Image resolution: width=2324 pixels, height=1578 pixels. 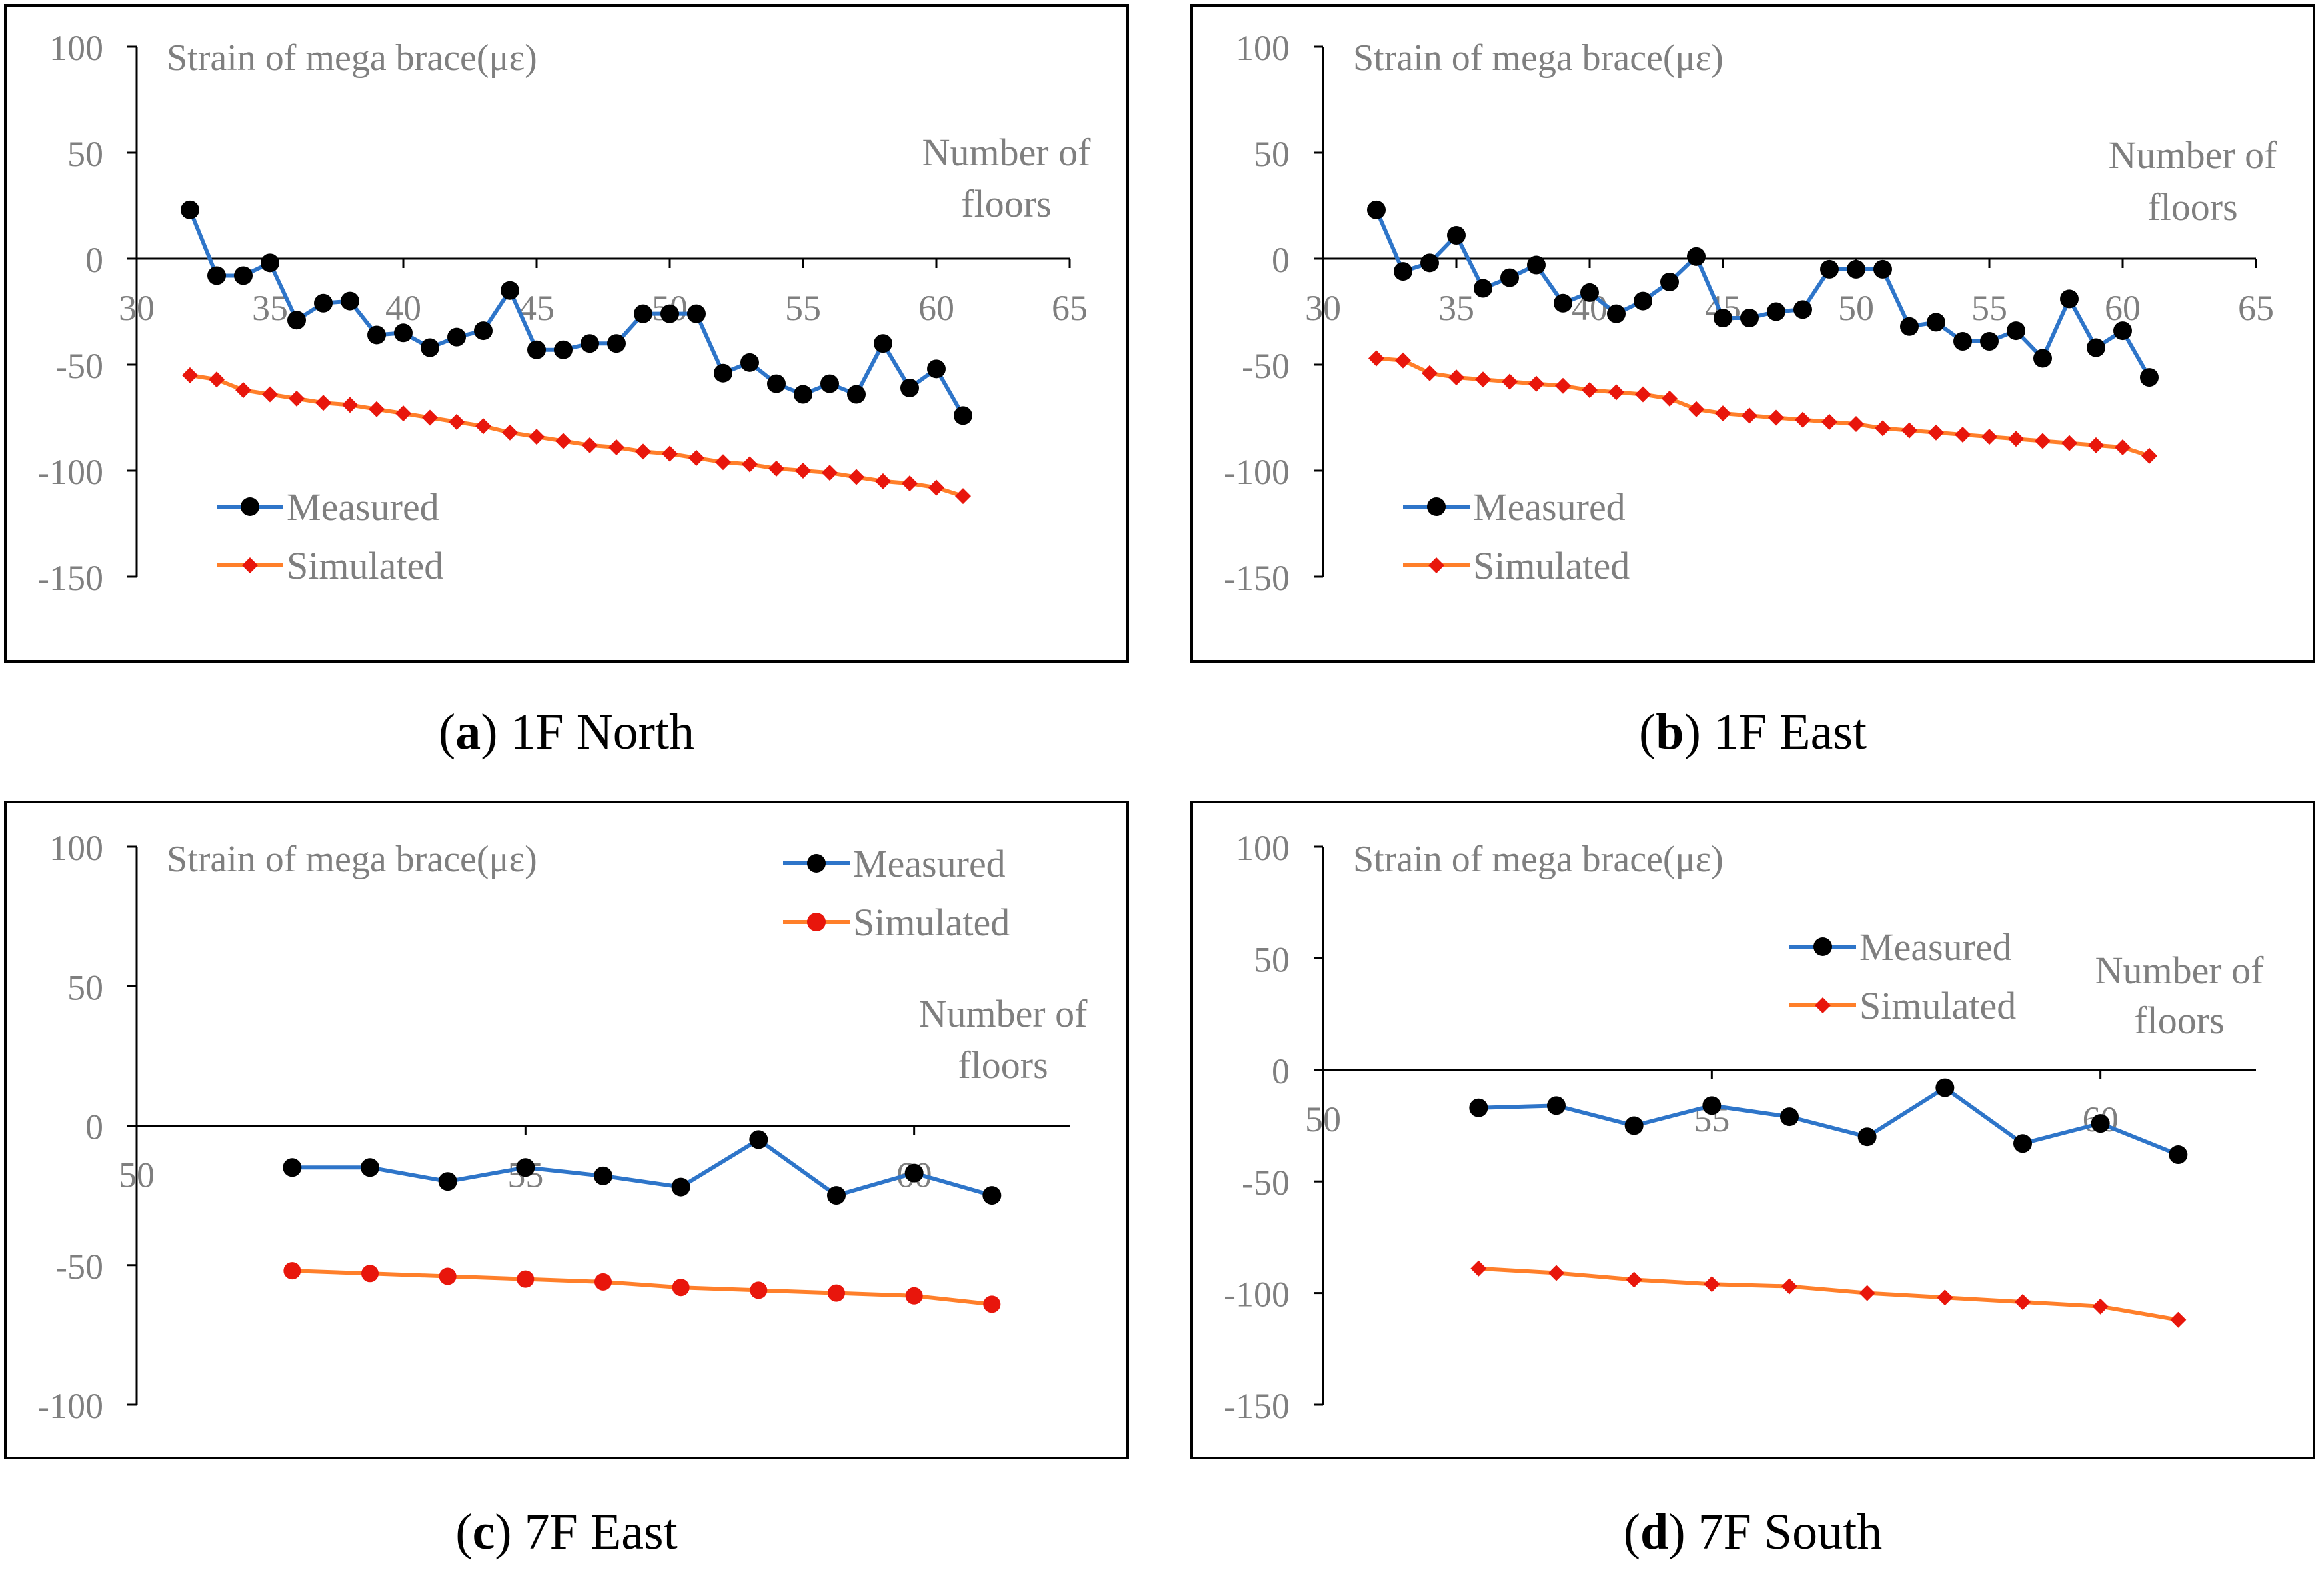 What do you see at coordinates (1670, 732) in the screenshot?
I see `caption-letter: b` at bounding box center [1670, 732].